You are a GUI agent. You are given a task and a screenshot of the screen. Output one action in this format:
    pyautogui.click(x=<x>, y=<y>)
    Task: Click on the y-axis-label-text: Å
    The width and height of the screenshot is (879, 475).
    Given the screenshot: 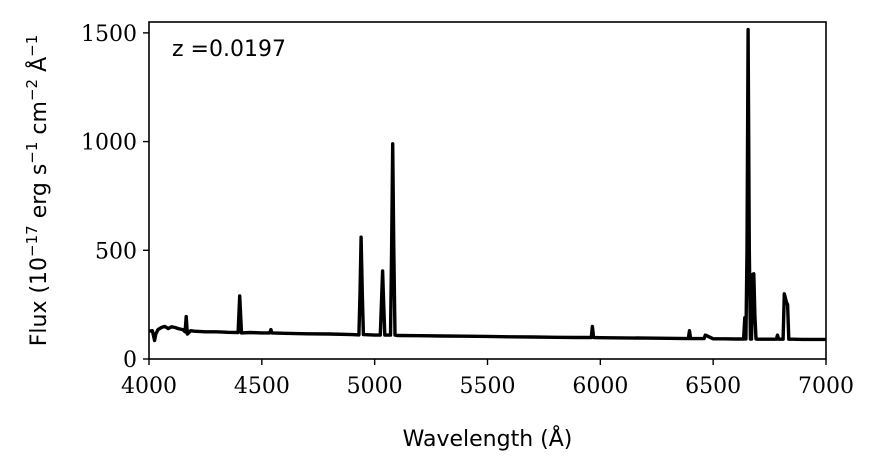 What is the action you would take?
    pyautogui.click(x=38, y=68)
    